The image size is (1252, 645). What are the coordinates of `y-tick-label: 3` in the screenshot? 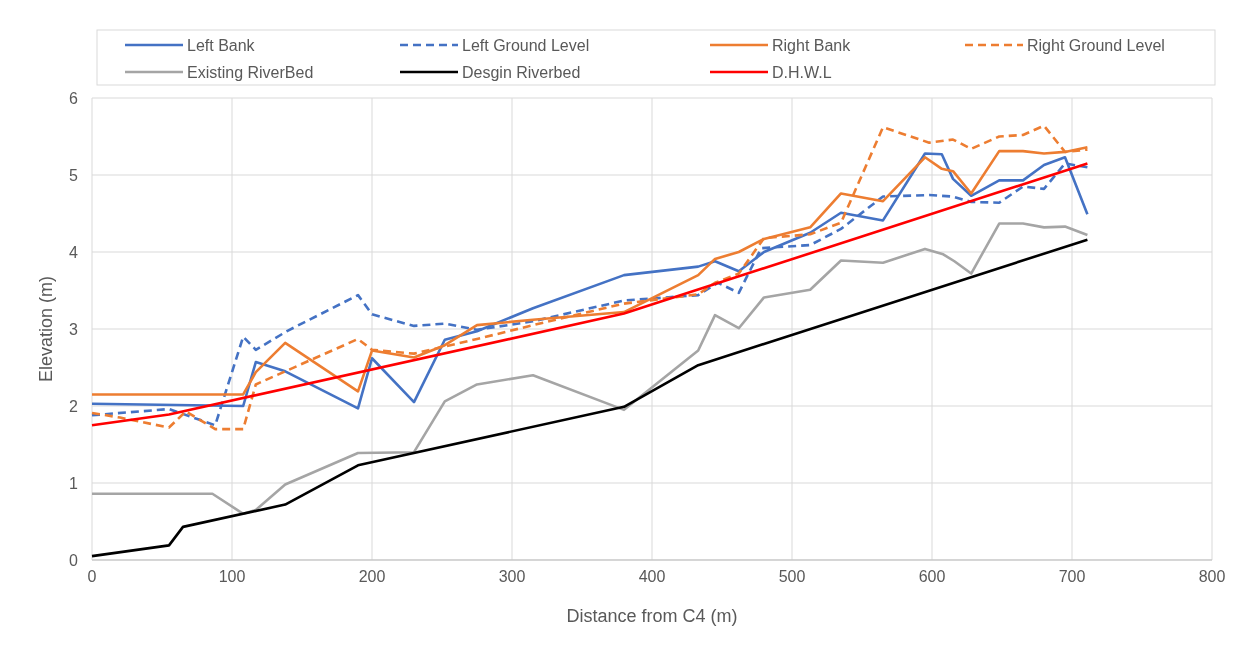 It's located at (74, 329).